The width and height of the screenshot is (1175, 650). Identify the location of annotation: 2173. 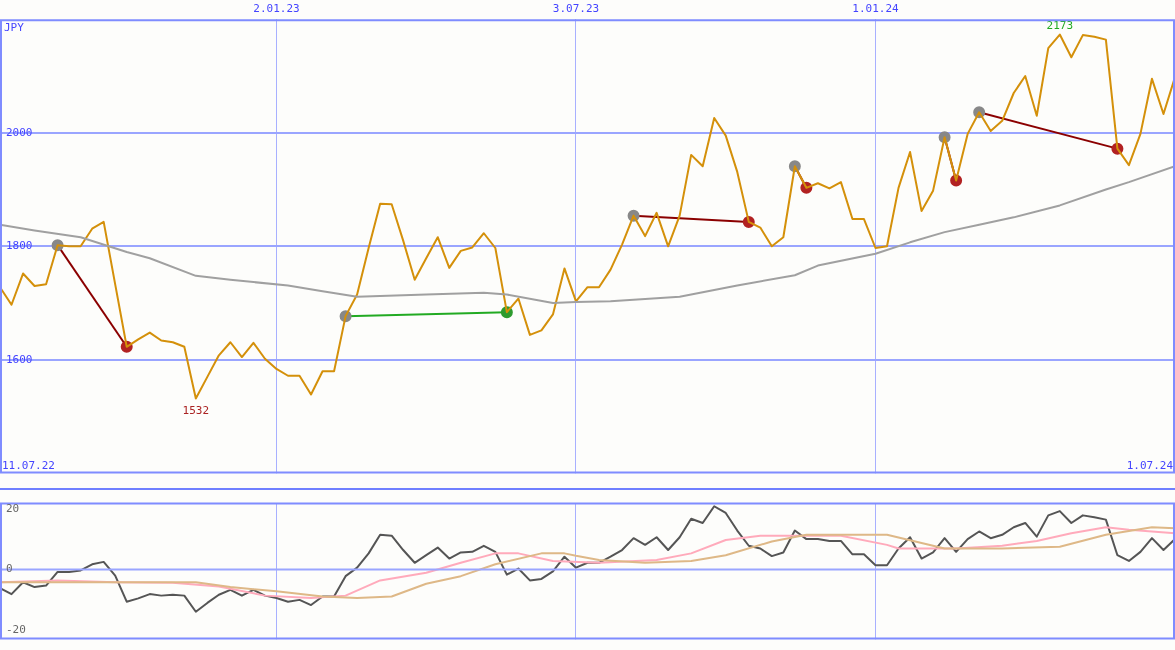
(1060, 25).